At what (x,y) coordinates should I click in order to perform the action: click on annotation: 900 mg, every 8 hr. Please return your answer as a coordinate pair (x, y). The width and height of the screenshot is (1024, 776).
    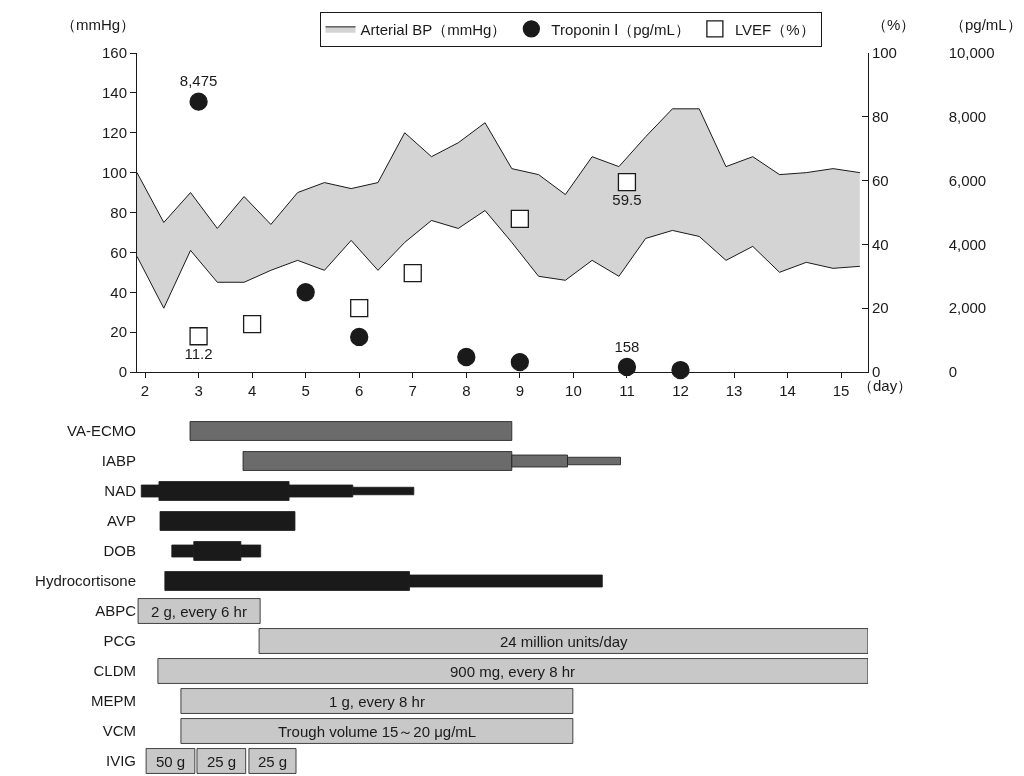
    Looking at the image, I should click on (513, 671).